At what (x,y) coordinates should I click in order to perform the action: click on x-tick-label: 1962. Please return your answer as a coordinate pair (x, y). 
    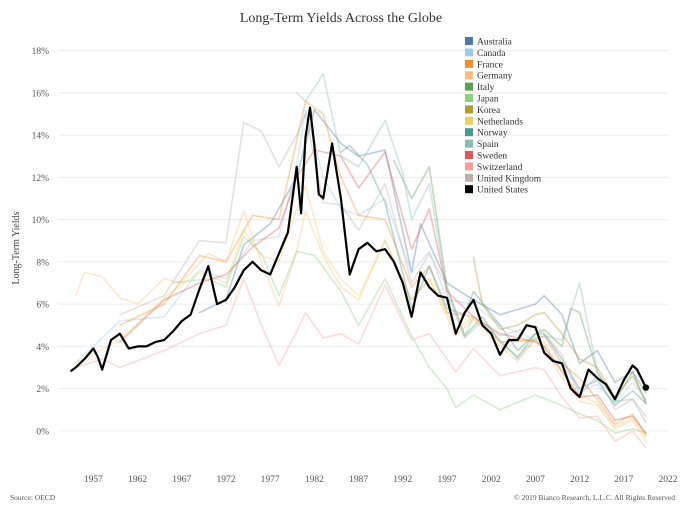
    Looking at the image, I should click on (137, 480).